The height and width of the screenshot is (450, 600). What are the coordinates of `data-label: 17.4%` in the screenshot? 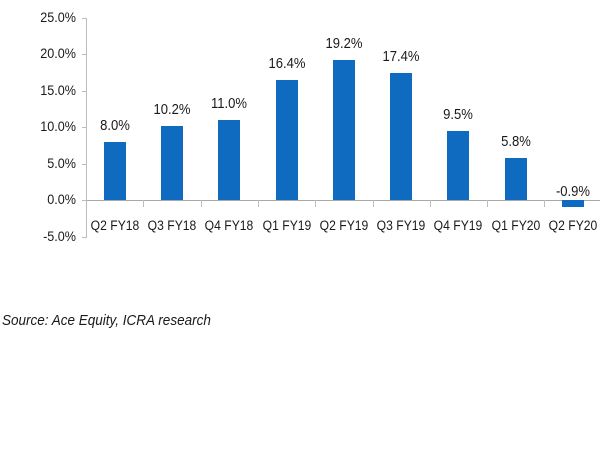 It's located at (401, 56).